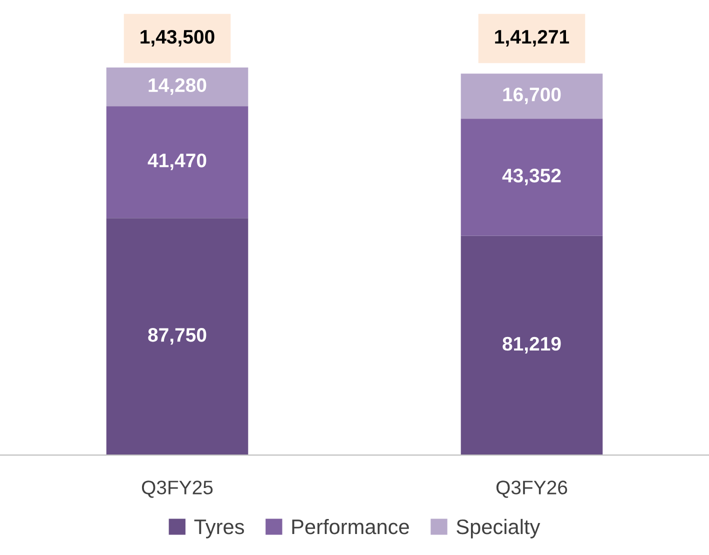 Image resolution: width=709 pixels, height=555 pixels. I want to click on data-label: 87,750, so click(177, 336).